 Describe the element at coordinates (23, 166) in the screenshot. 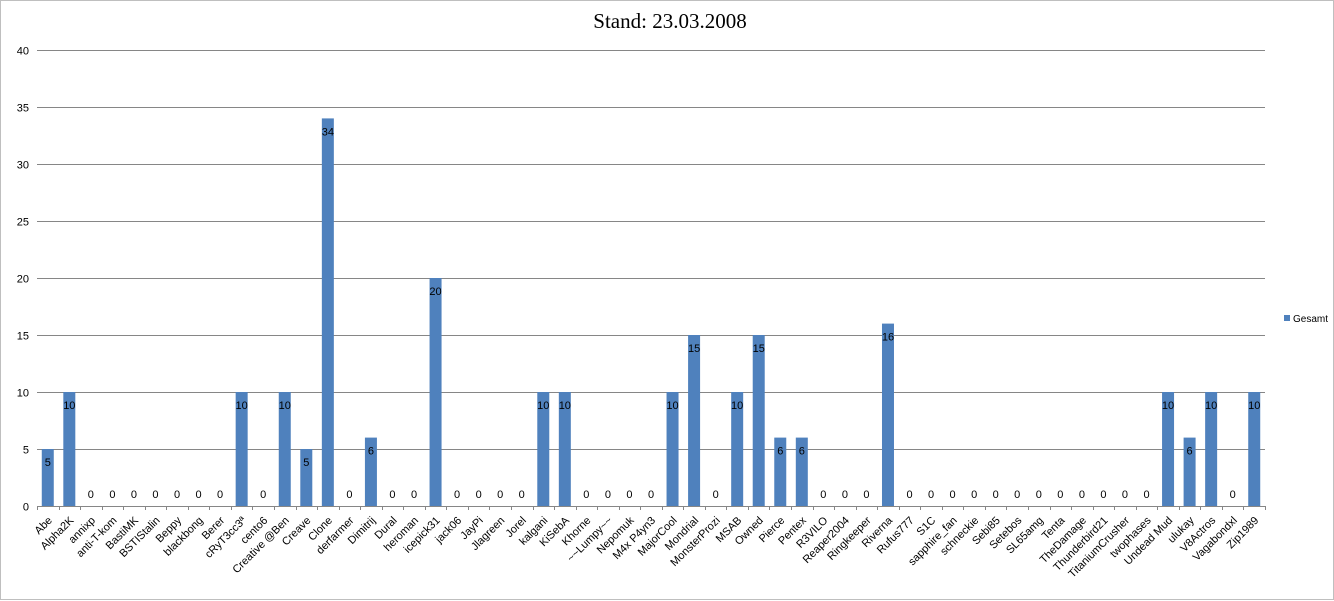

I see `y-tick-label: 30` at that location.